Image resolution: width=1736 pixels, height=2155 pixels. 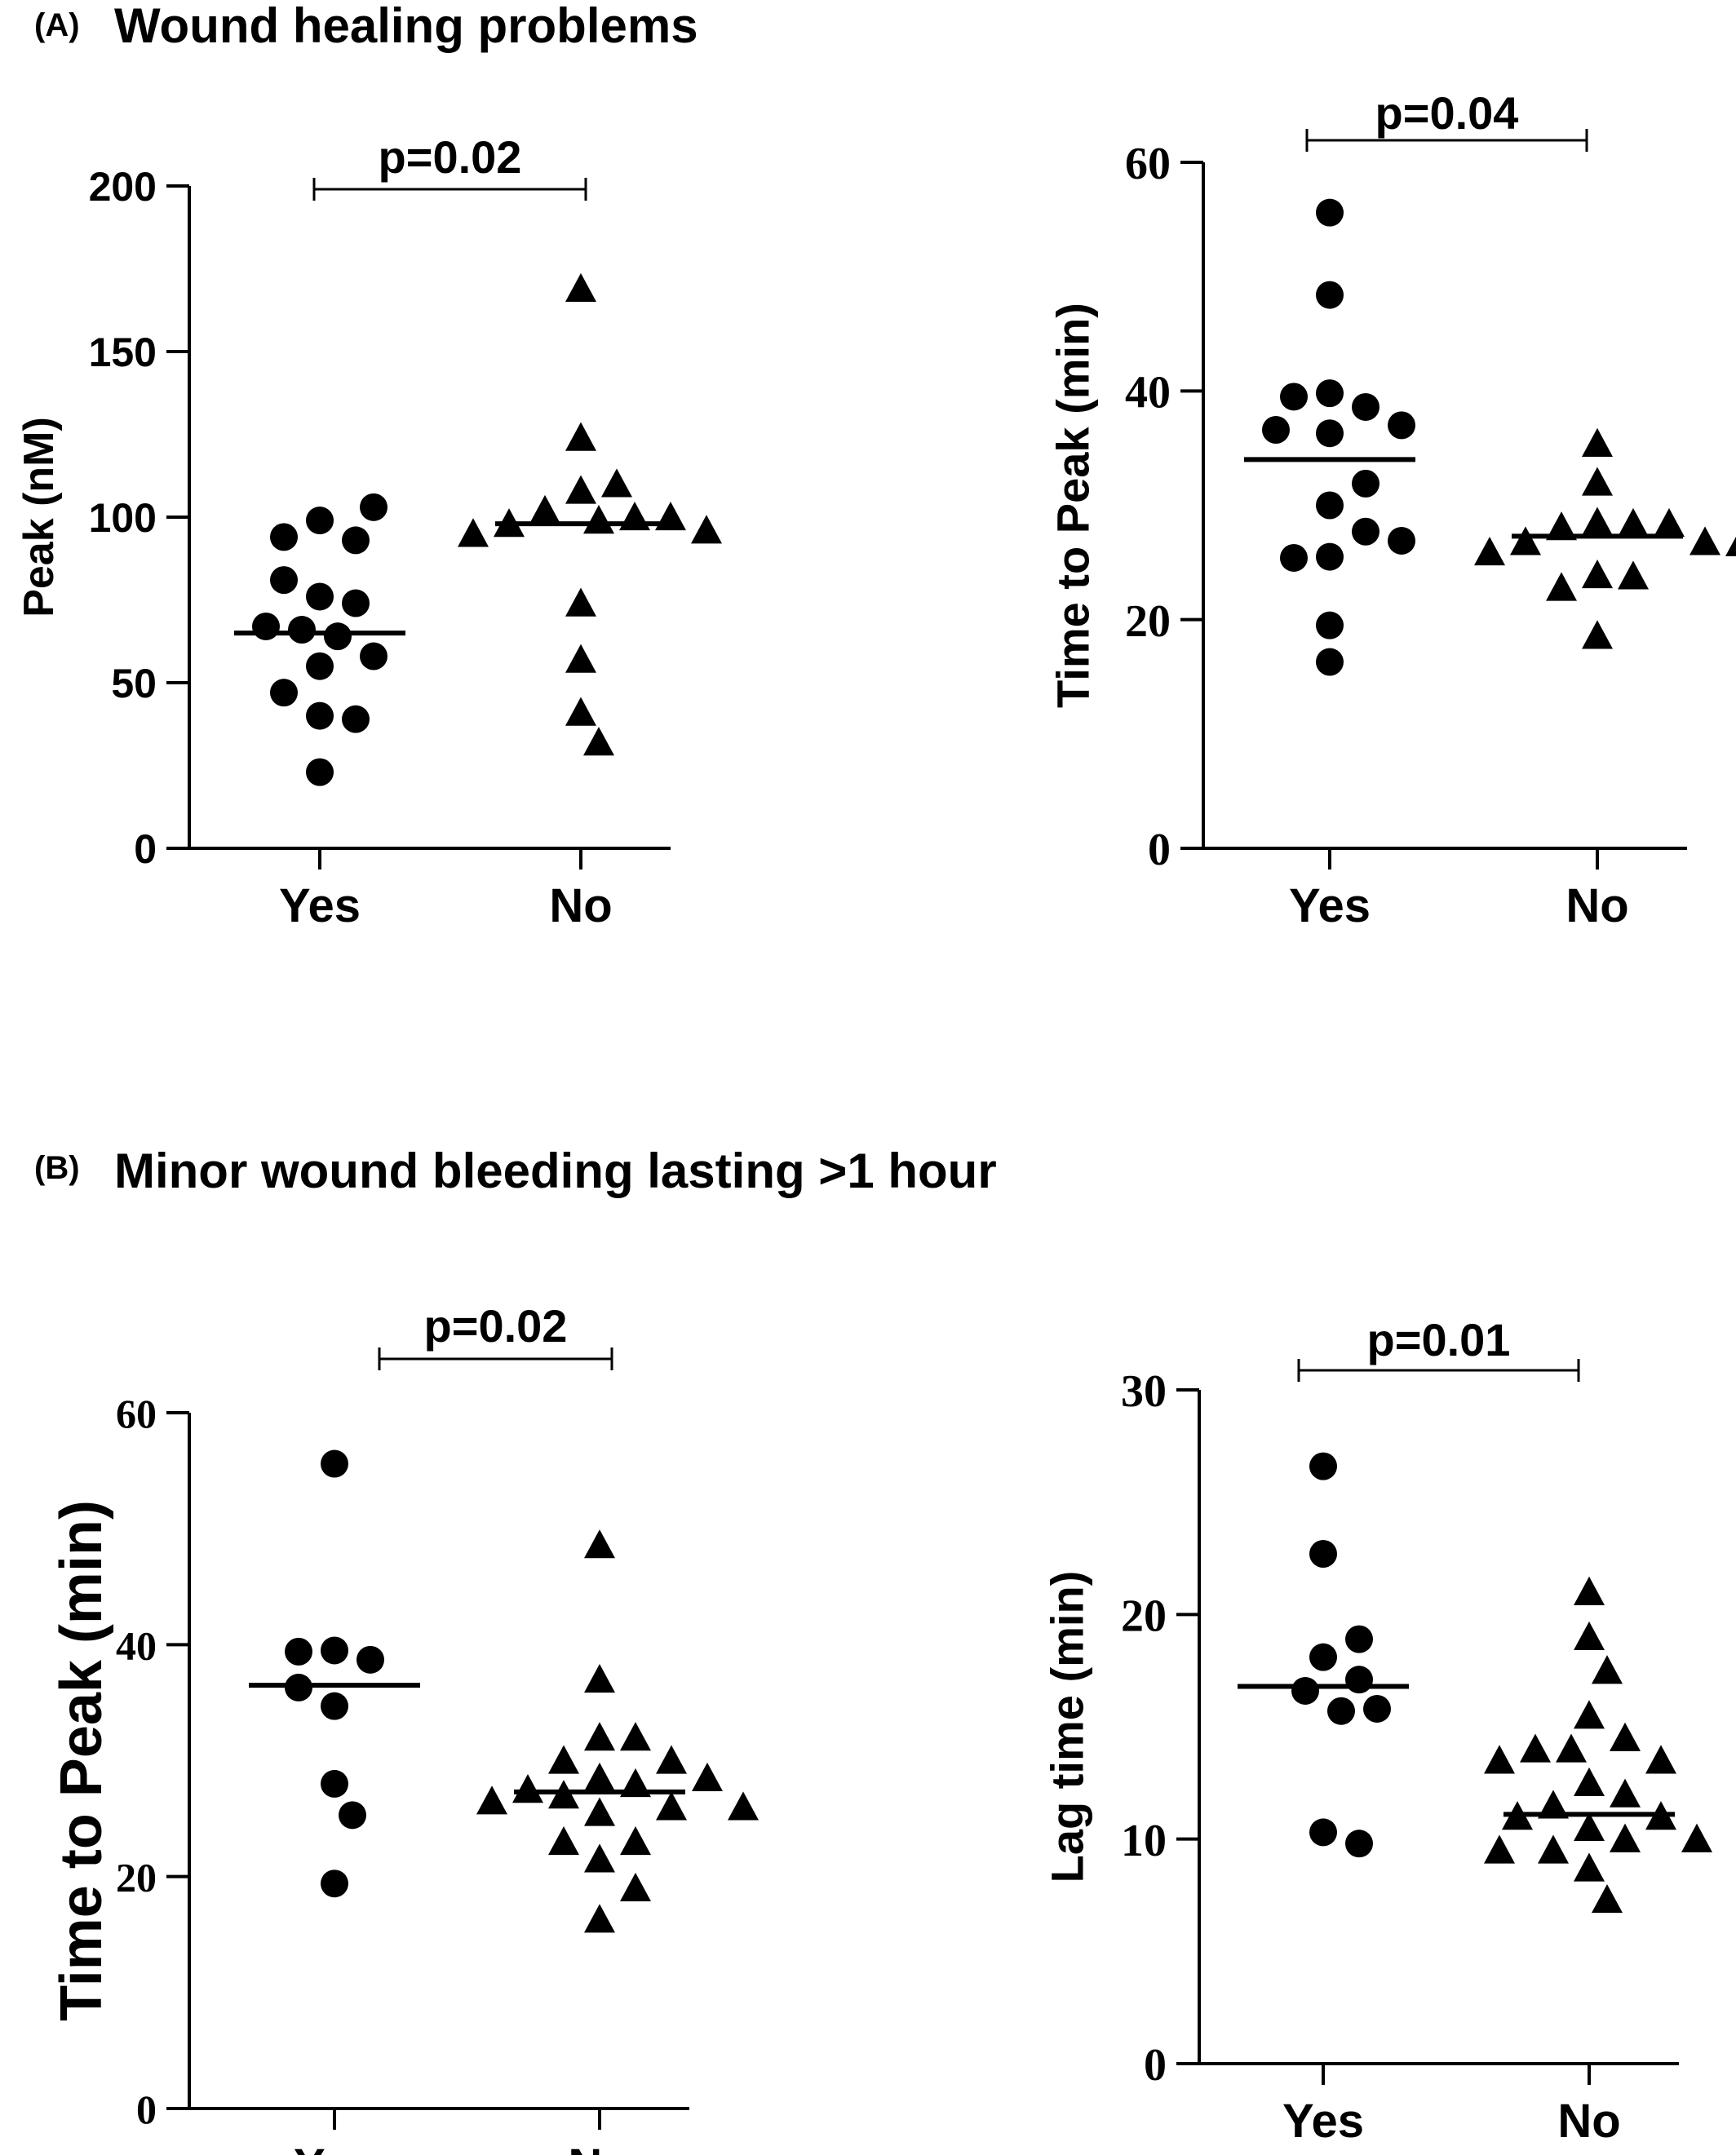 I want to click on panel-b-letter: (B), so click(x=57, y=1168).